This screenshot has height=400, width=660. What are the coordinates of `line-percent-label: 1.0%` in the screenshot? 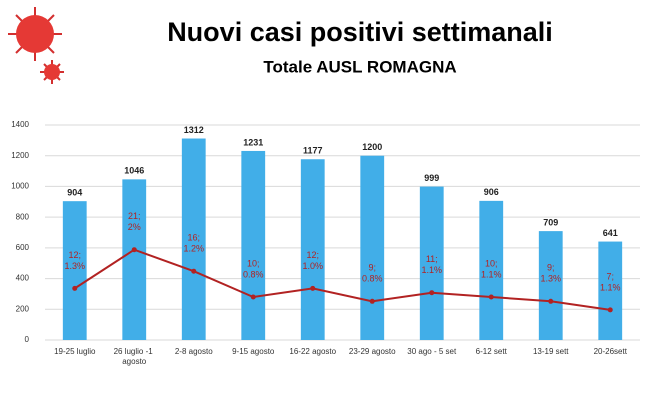 It's located at (312, 266).